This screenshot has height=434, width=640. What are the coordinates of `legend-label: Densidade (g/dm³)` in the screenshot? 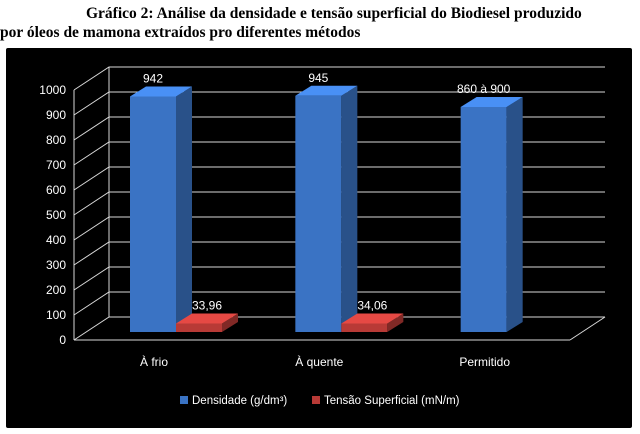 It's located at (239, 401).